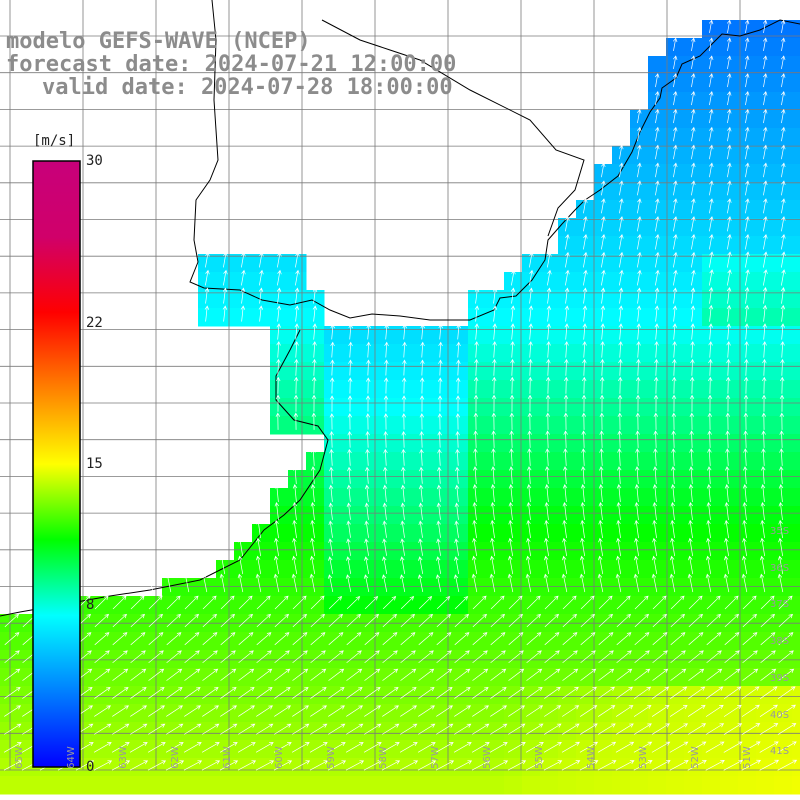  I want to click on latitude-label: 37S, so click(780, 605).